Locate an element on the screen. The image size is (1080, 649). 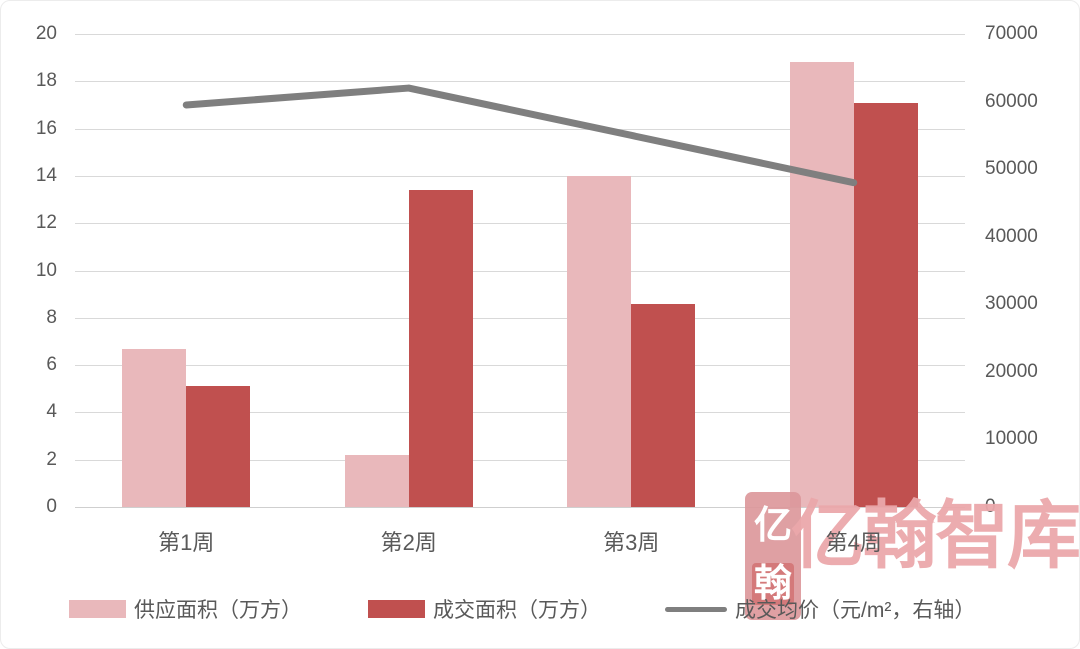
price-line is located at coordinates (520, 135).